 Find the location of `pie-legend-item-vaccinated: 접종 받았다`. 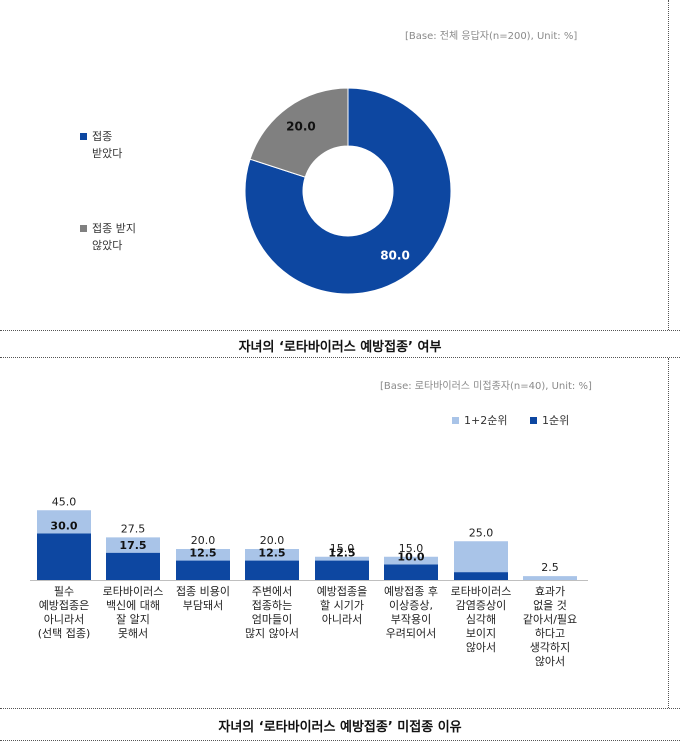

pie-legend-item-vaccinated: 접종 받았다 is located at coordinates (101, 145).